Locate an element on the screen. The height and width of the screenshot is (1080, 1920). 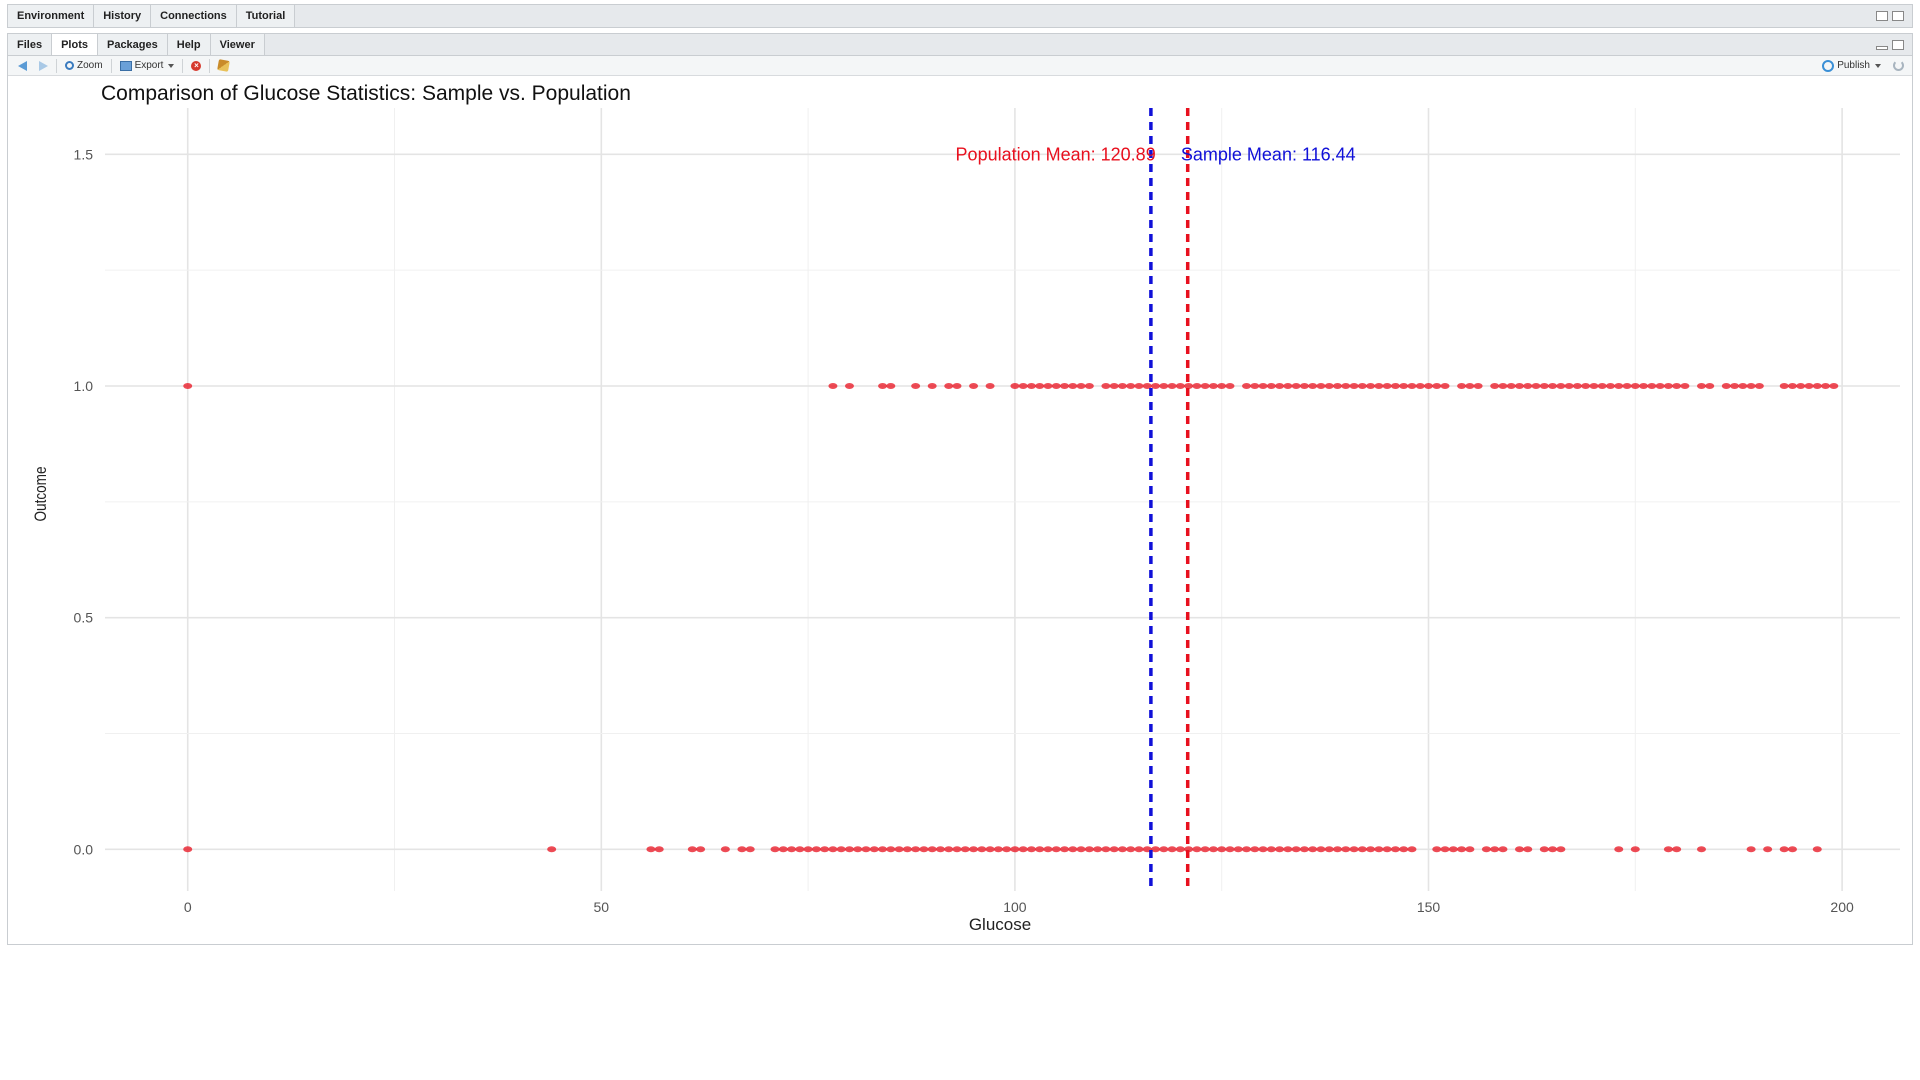
export-label: Export is located at coordinates (149, 65).